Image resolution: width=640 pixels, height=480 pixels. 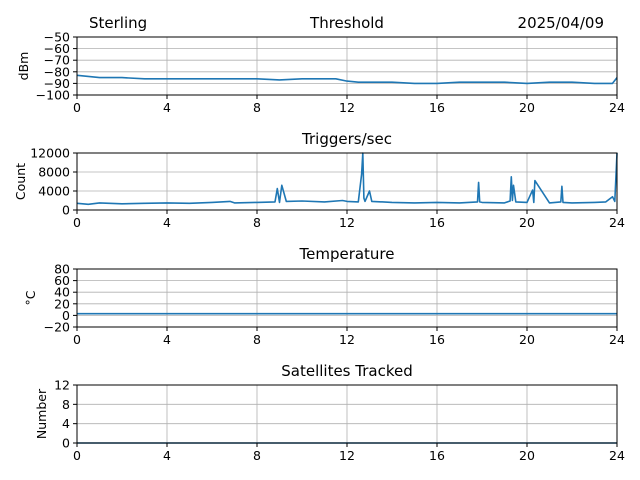 I want to click on y-tick-label: −100, so click(x=53, y=95).